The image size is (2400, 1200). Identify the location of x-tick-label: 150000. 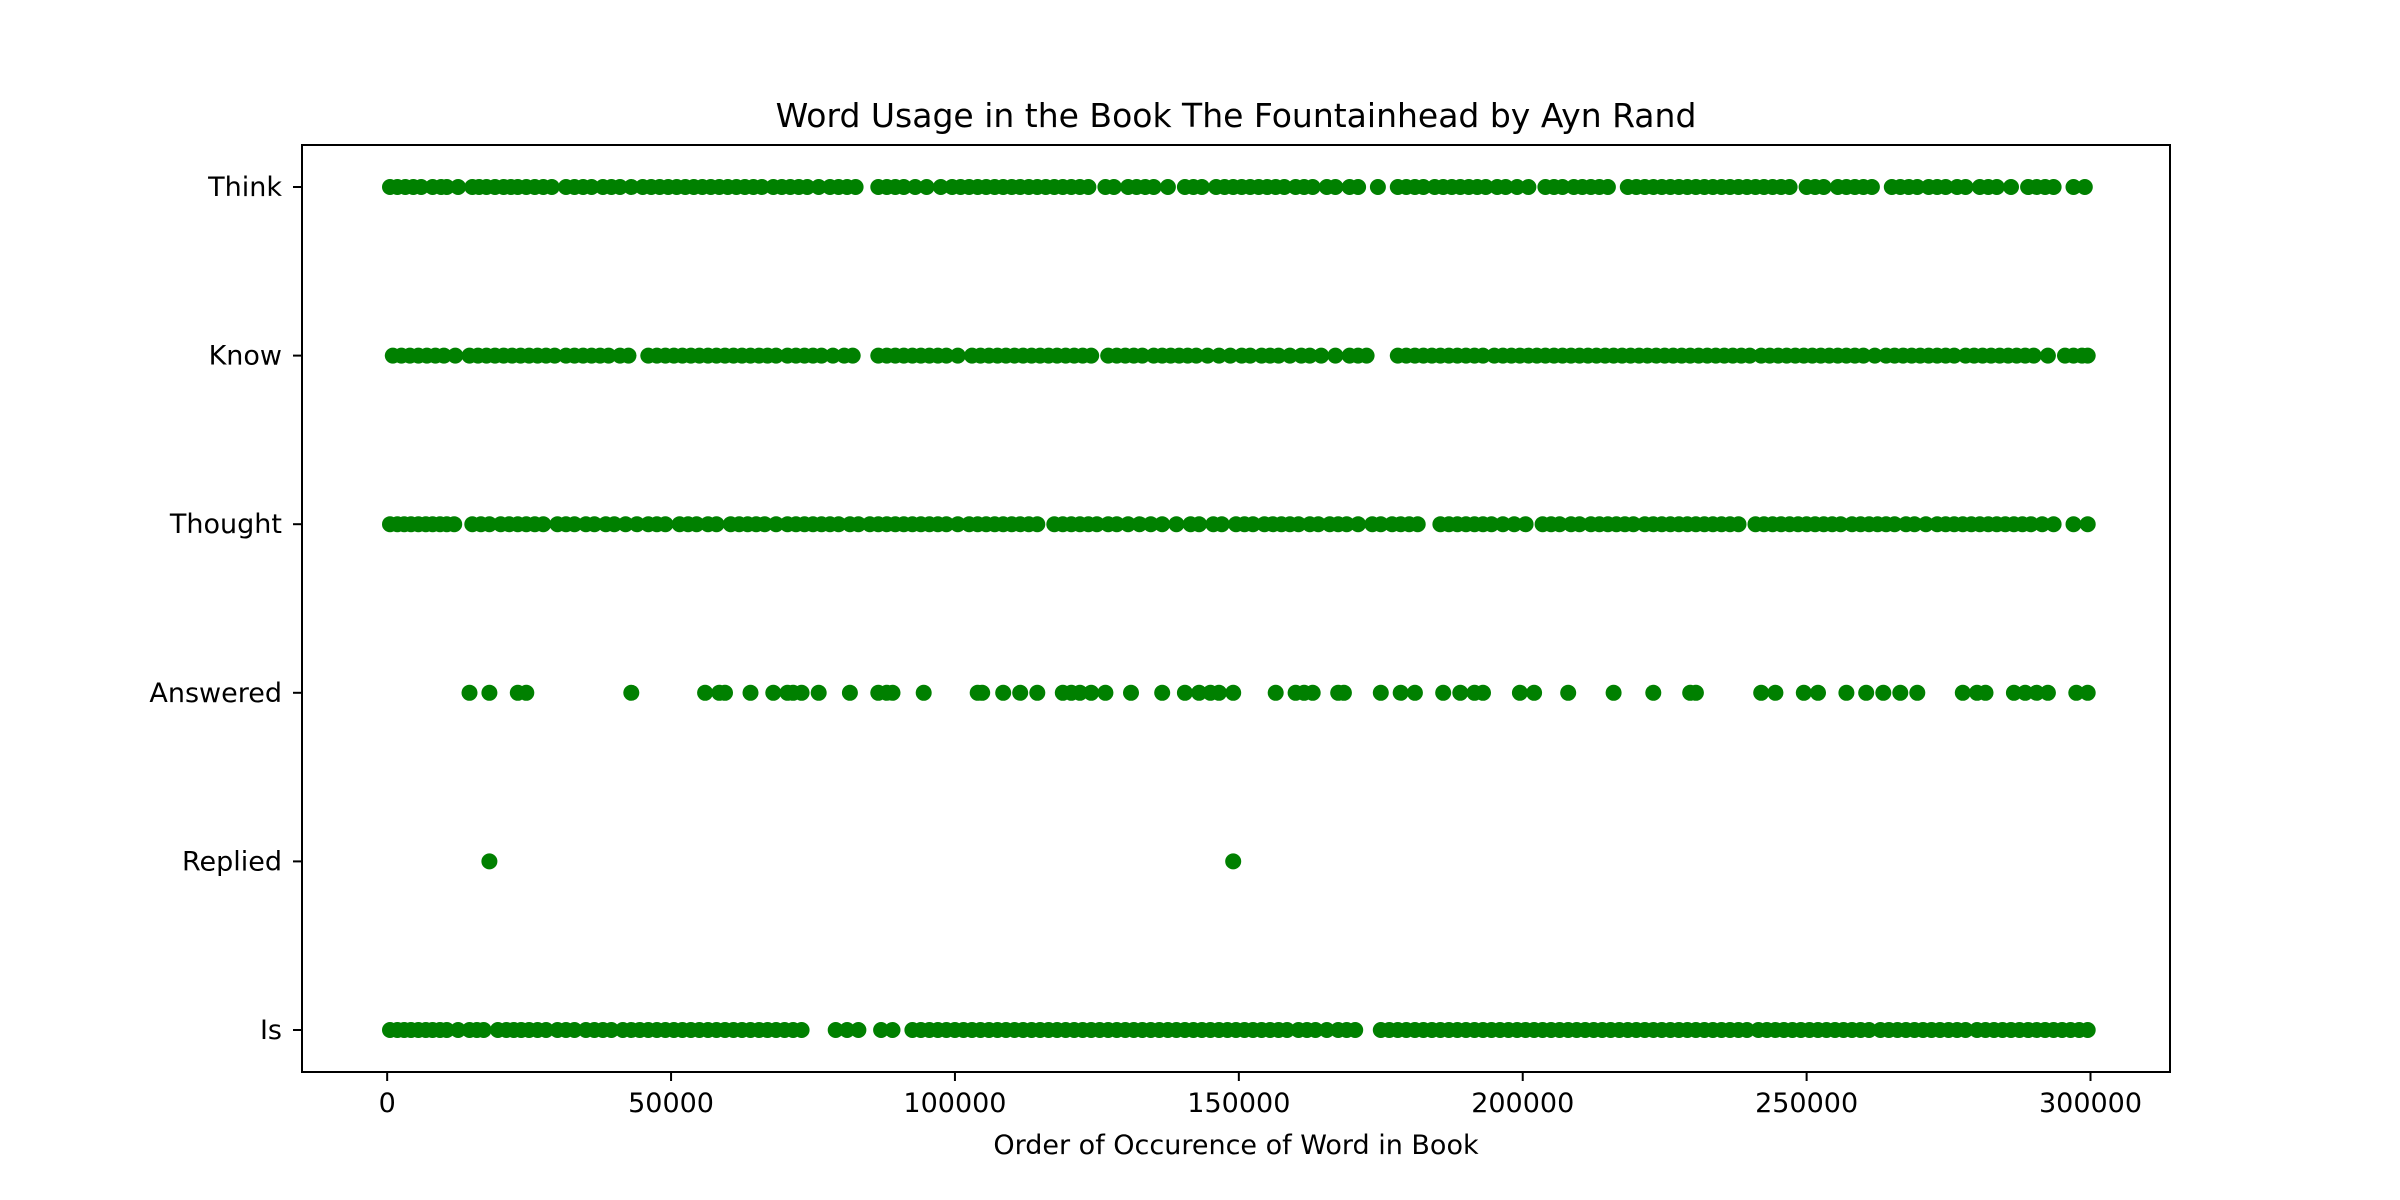
(1238, 1103).